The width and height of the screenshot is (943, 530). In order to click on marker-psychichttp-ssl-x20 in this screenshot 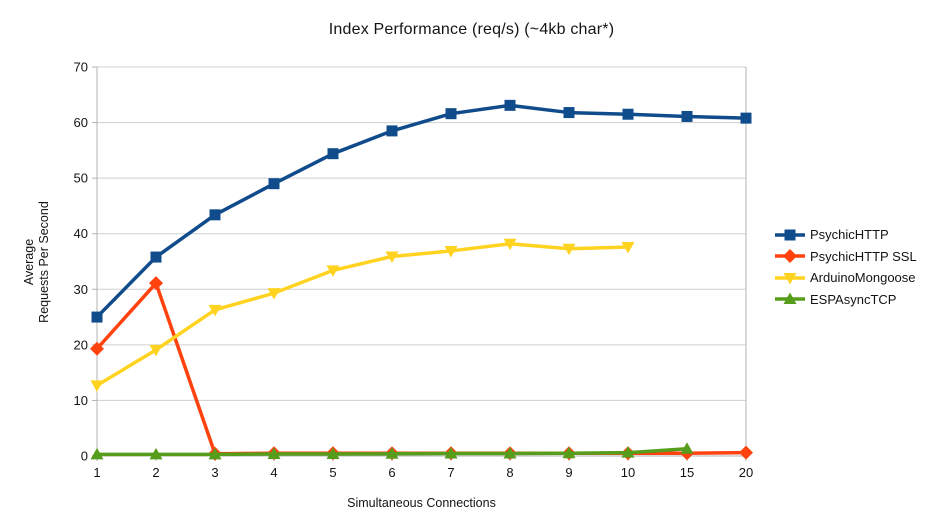, I will do `click(746, 452)`.